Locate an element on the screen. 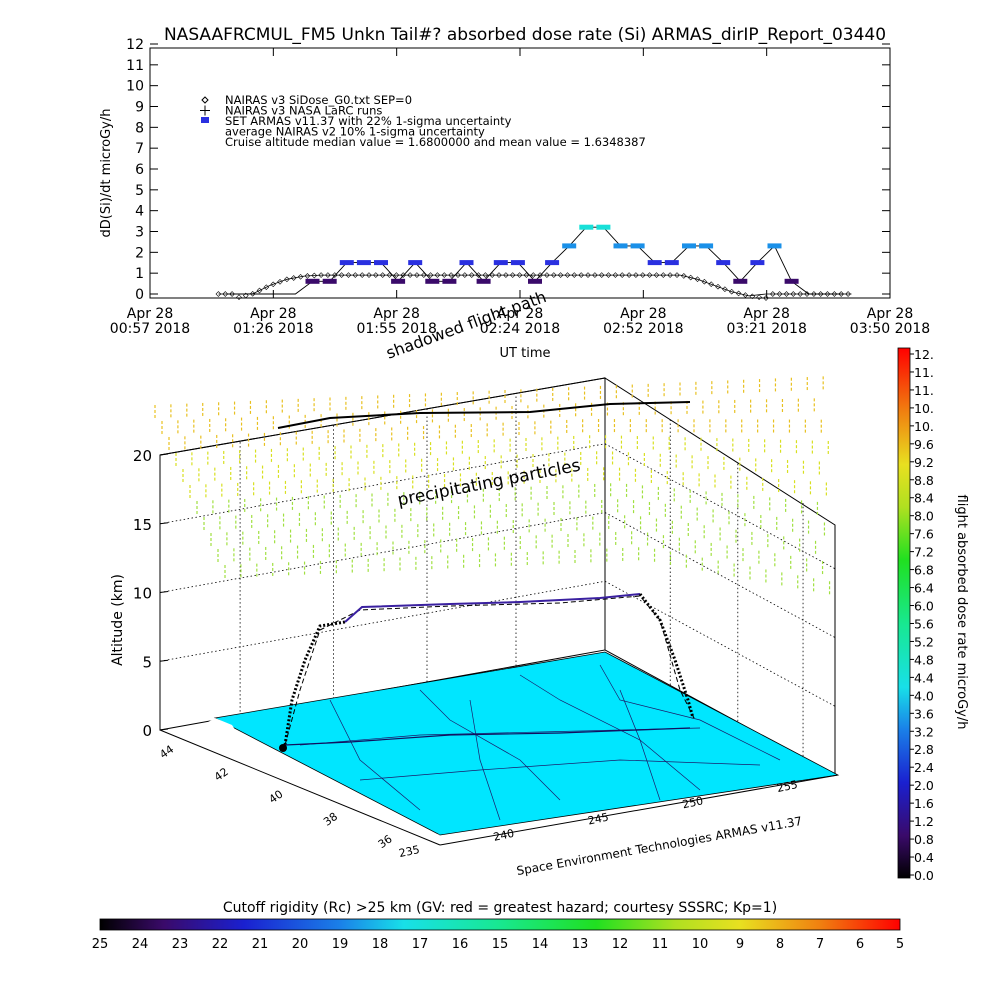 Image resolution: width=1000 pixels, height=1000 pixels. dose-y-tick-label: 7 is located at coordinates (139, 149).